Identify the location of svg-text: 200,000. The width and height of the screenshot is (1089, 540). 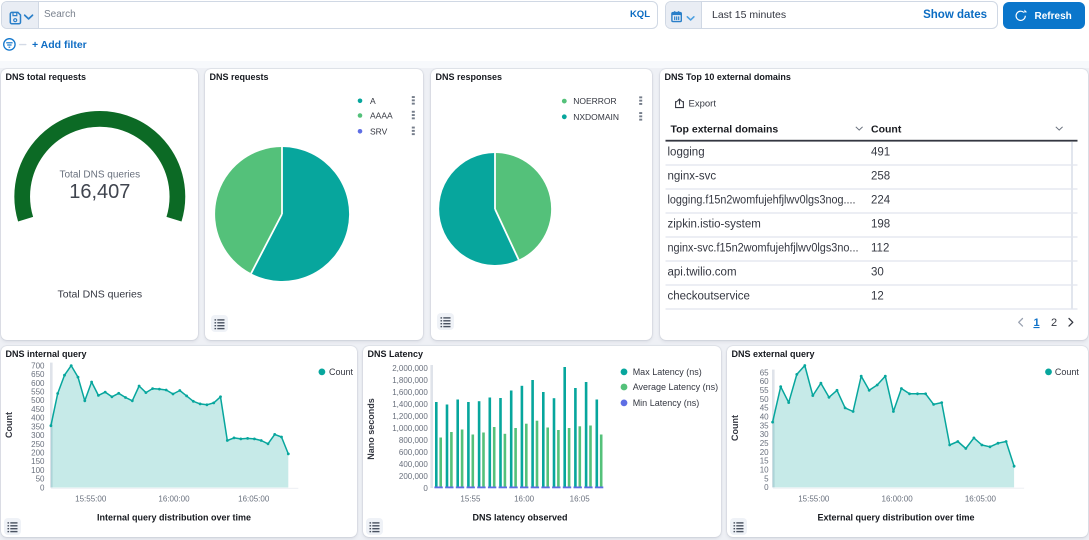
(413, 476).